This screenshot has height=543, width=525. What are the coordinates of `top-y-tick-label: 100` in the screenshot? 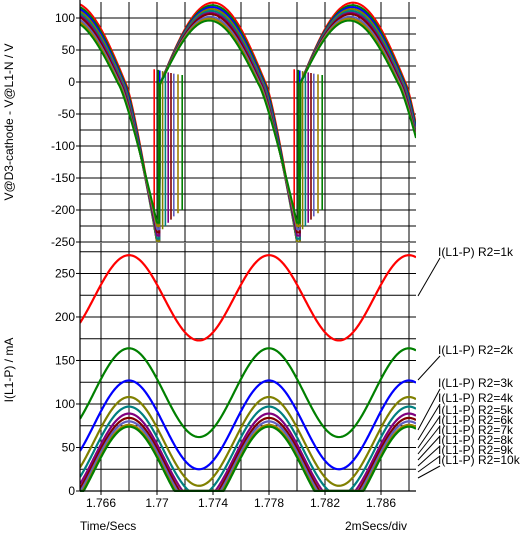 It's located at (65, 18).